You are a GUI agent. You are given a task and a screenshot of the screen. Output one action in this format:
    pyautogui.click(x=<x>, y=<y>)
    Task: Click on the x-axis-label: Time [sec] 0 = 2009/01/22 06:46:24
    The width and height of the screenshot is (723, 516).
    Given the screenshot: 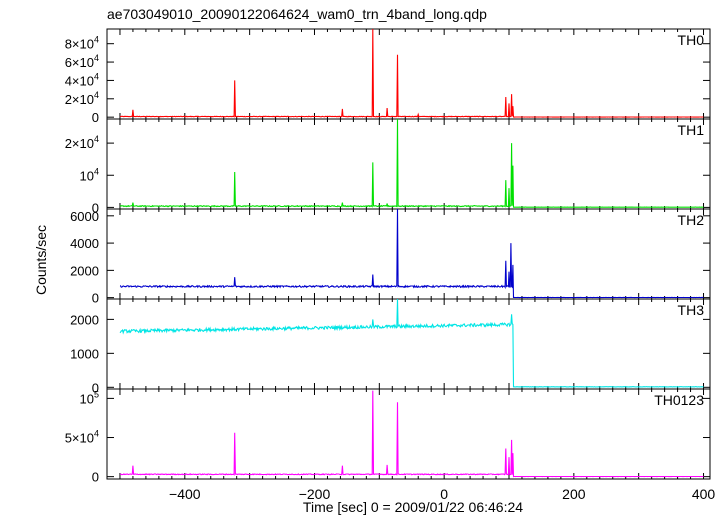 What is the action you would take?
    pyautogui.click(x=413, y=507)
    